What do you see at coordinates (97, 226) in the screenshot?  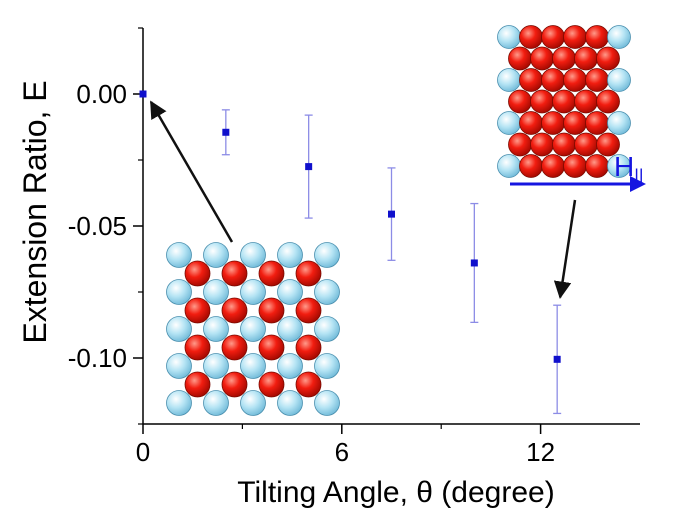 I see `y-tick-label: -0.05` at bounding box center [97, 226].